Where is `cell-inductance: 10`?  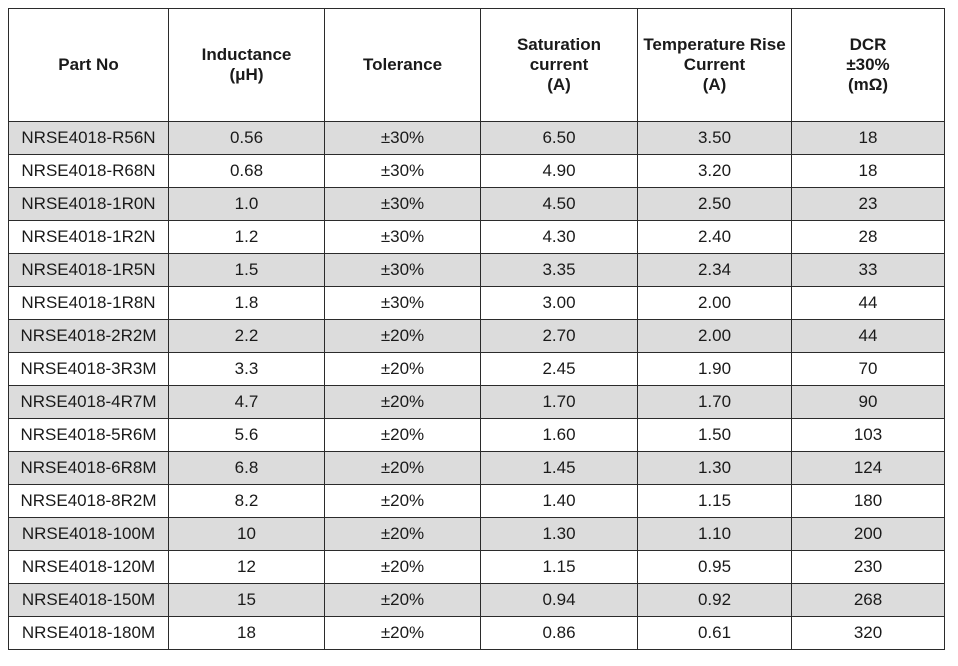 cell-inductance: 10 is located at coordinates (246, 534).